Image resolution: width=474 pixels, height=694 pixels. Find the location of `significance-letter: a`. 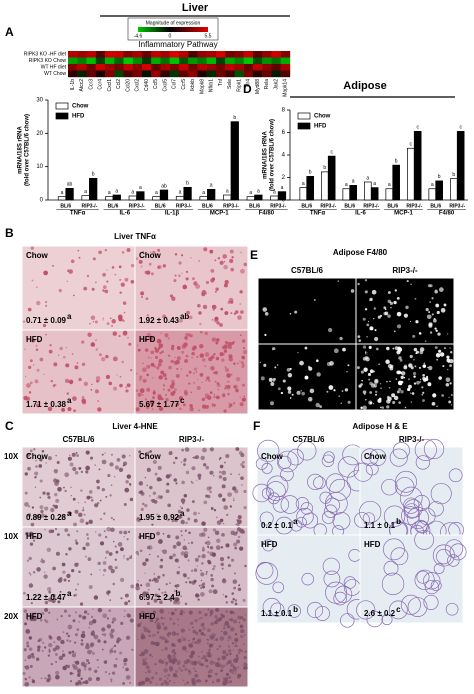

significance-letter: a is located at coordinates (203, 193).